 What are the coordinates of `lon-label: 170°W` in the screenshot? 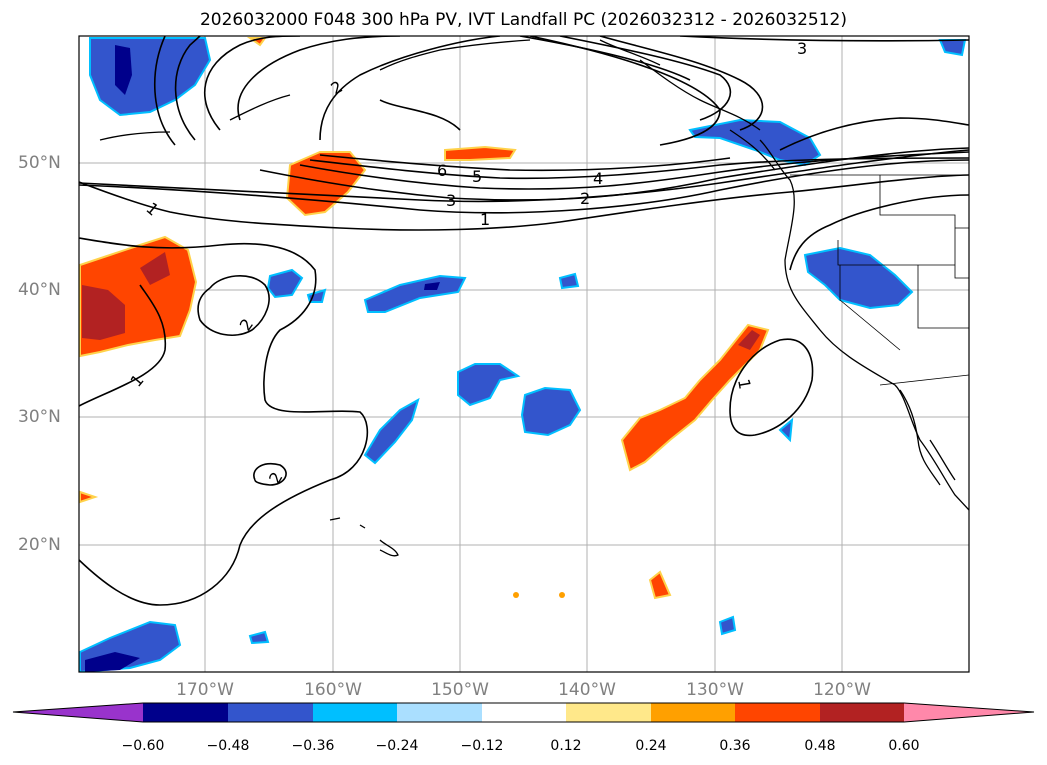 It's located at (205, 690).